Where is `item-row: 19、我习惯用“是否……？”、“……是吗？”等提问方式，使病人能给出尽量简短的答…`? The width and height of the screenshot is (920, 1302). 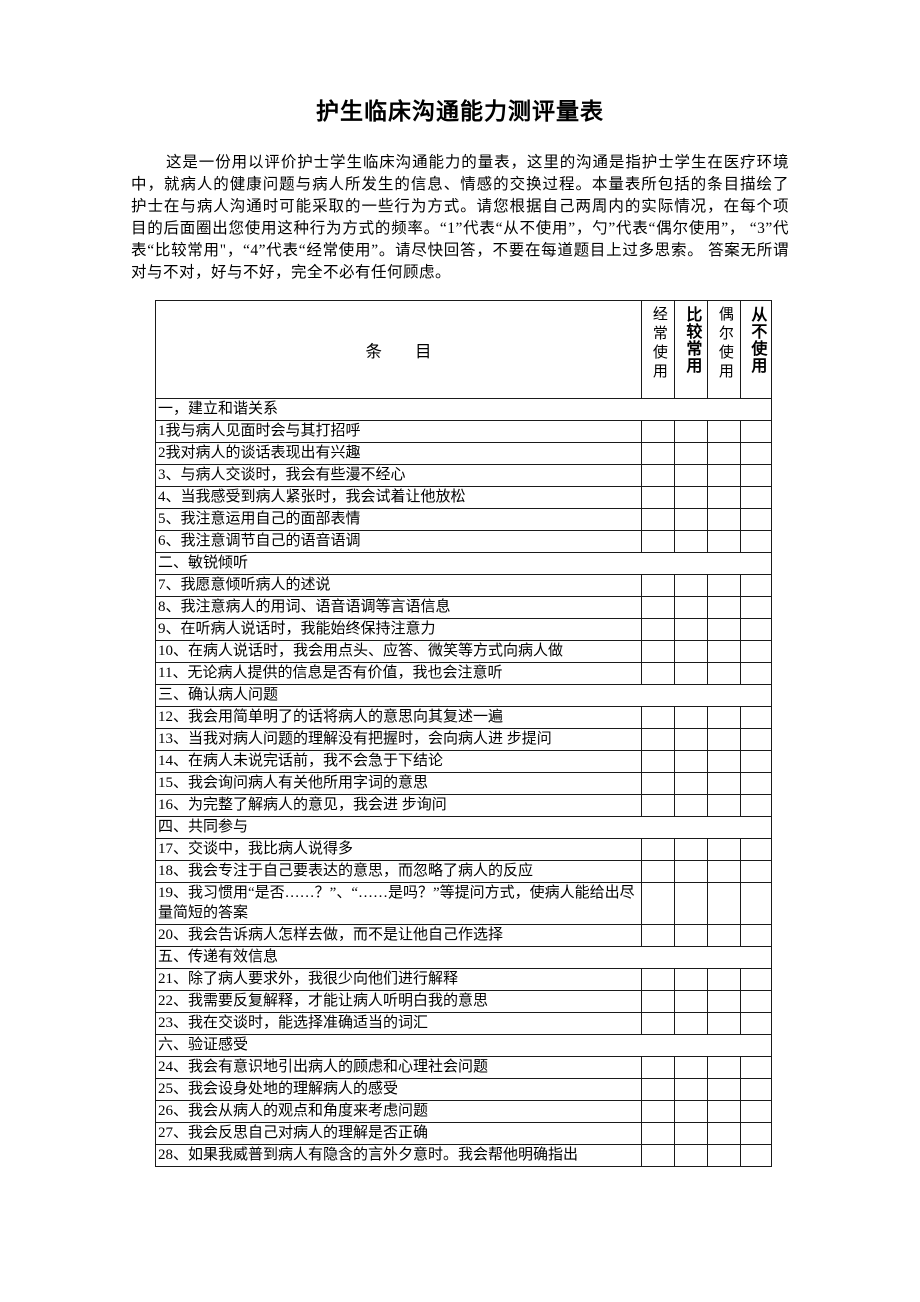 item-row: 19、我习惯用“是否……？”、“……是吗？”等提问方式，使病人能给出尽量简短的答… is located at coordinates (463, 903).